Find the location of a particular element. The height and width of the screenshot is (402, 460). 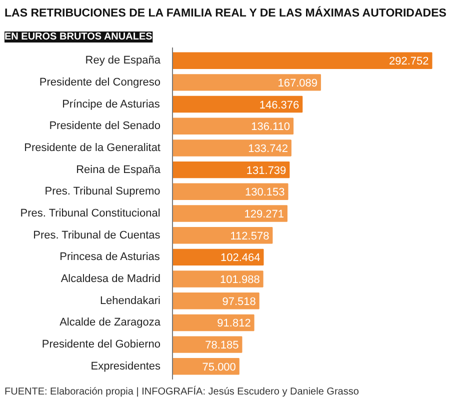

data-label: 91.812 is located at coordinates (234, 324).